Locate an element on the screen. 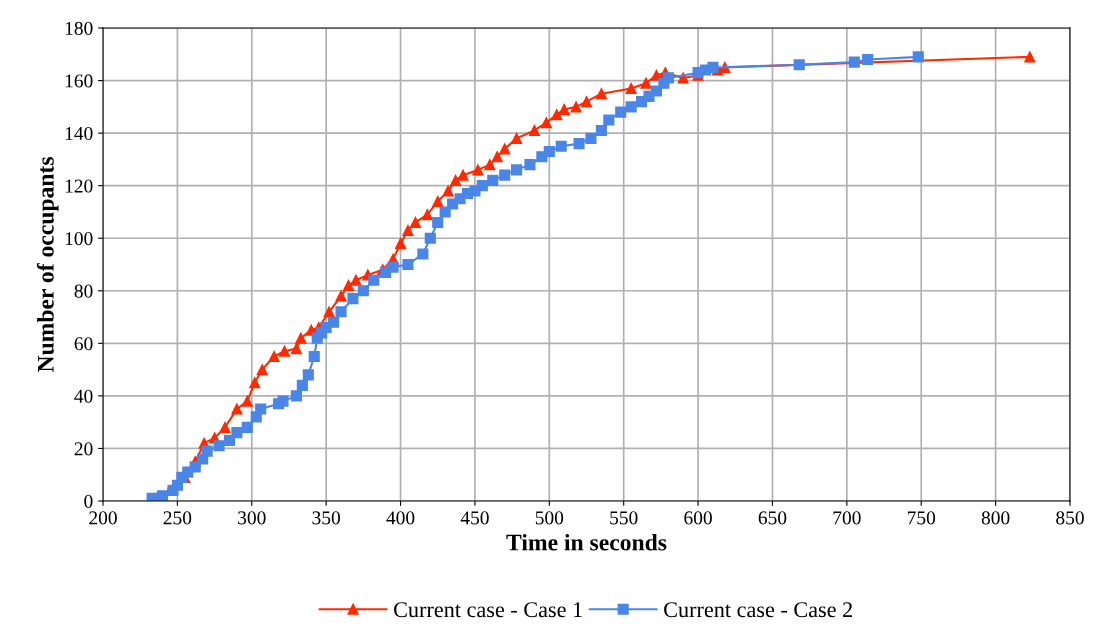 Image resolution: width=1098 pixels, height=643 pixels. x-tick-label: 450 is located at coordinates (474, 518).